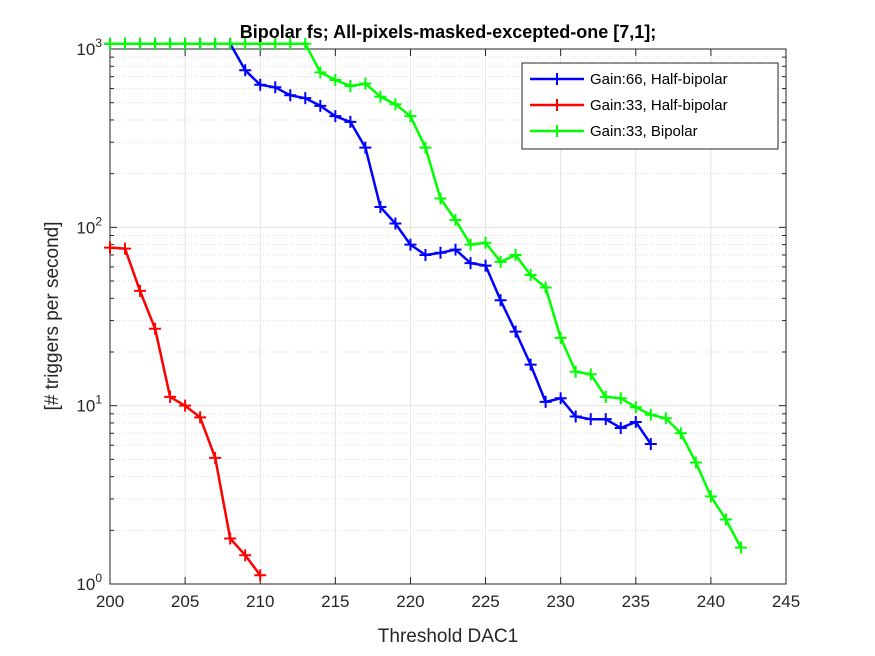 The image size is (875, 656). Describe the element at coordinates (659, 105) in the screenshot. I see `legend-label: Gain:33, Half-bipolar` at that location.